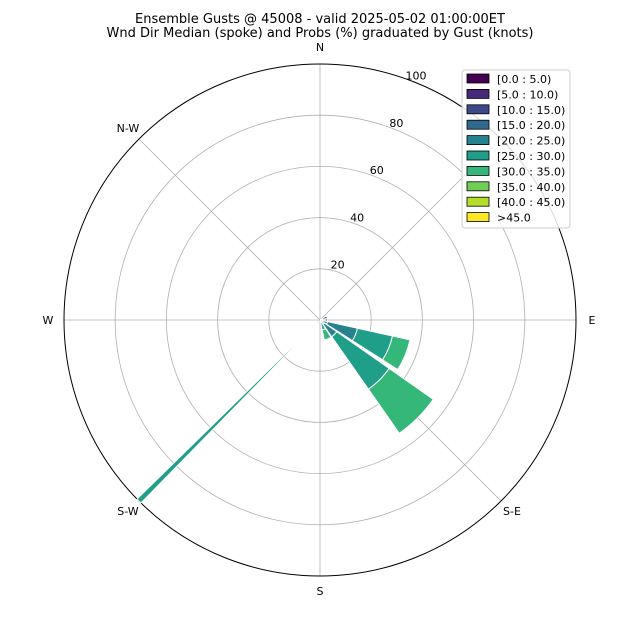 This screenshot has width=640, height=640. Describe the element at coordinates (415, 75) in the screenshot. I see `radial-tick-label: 100` at that location.